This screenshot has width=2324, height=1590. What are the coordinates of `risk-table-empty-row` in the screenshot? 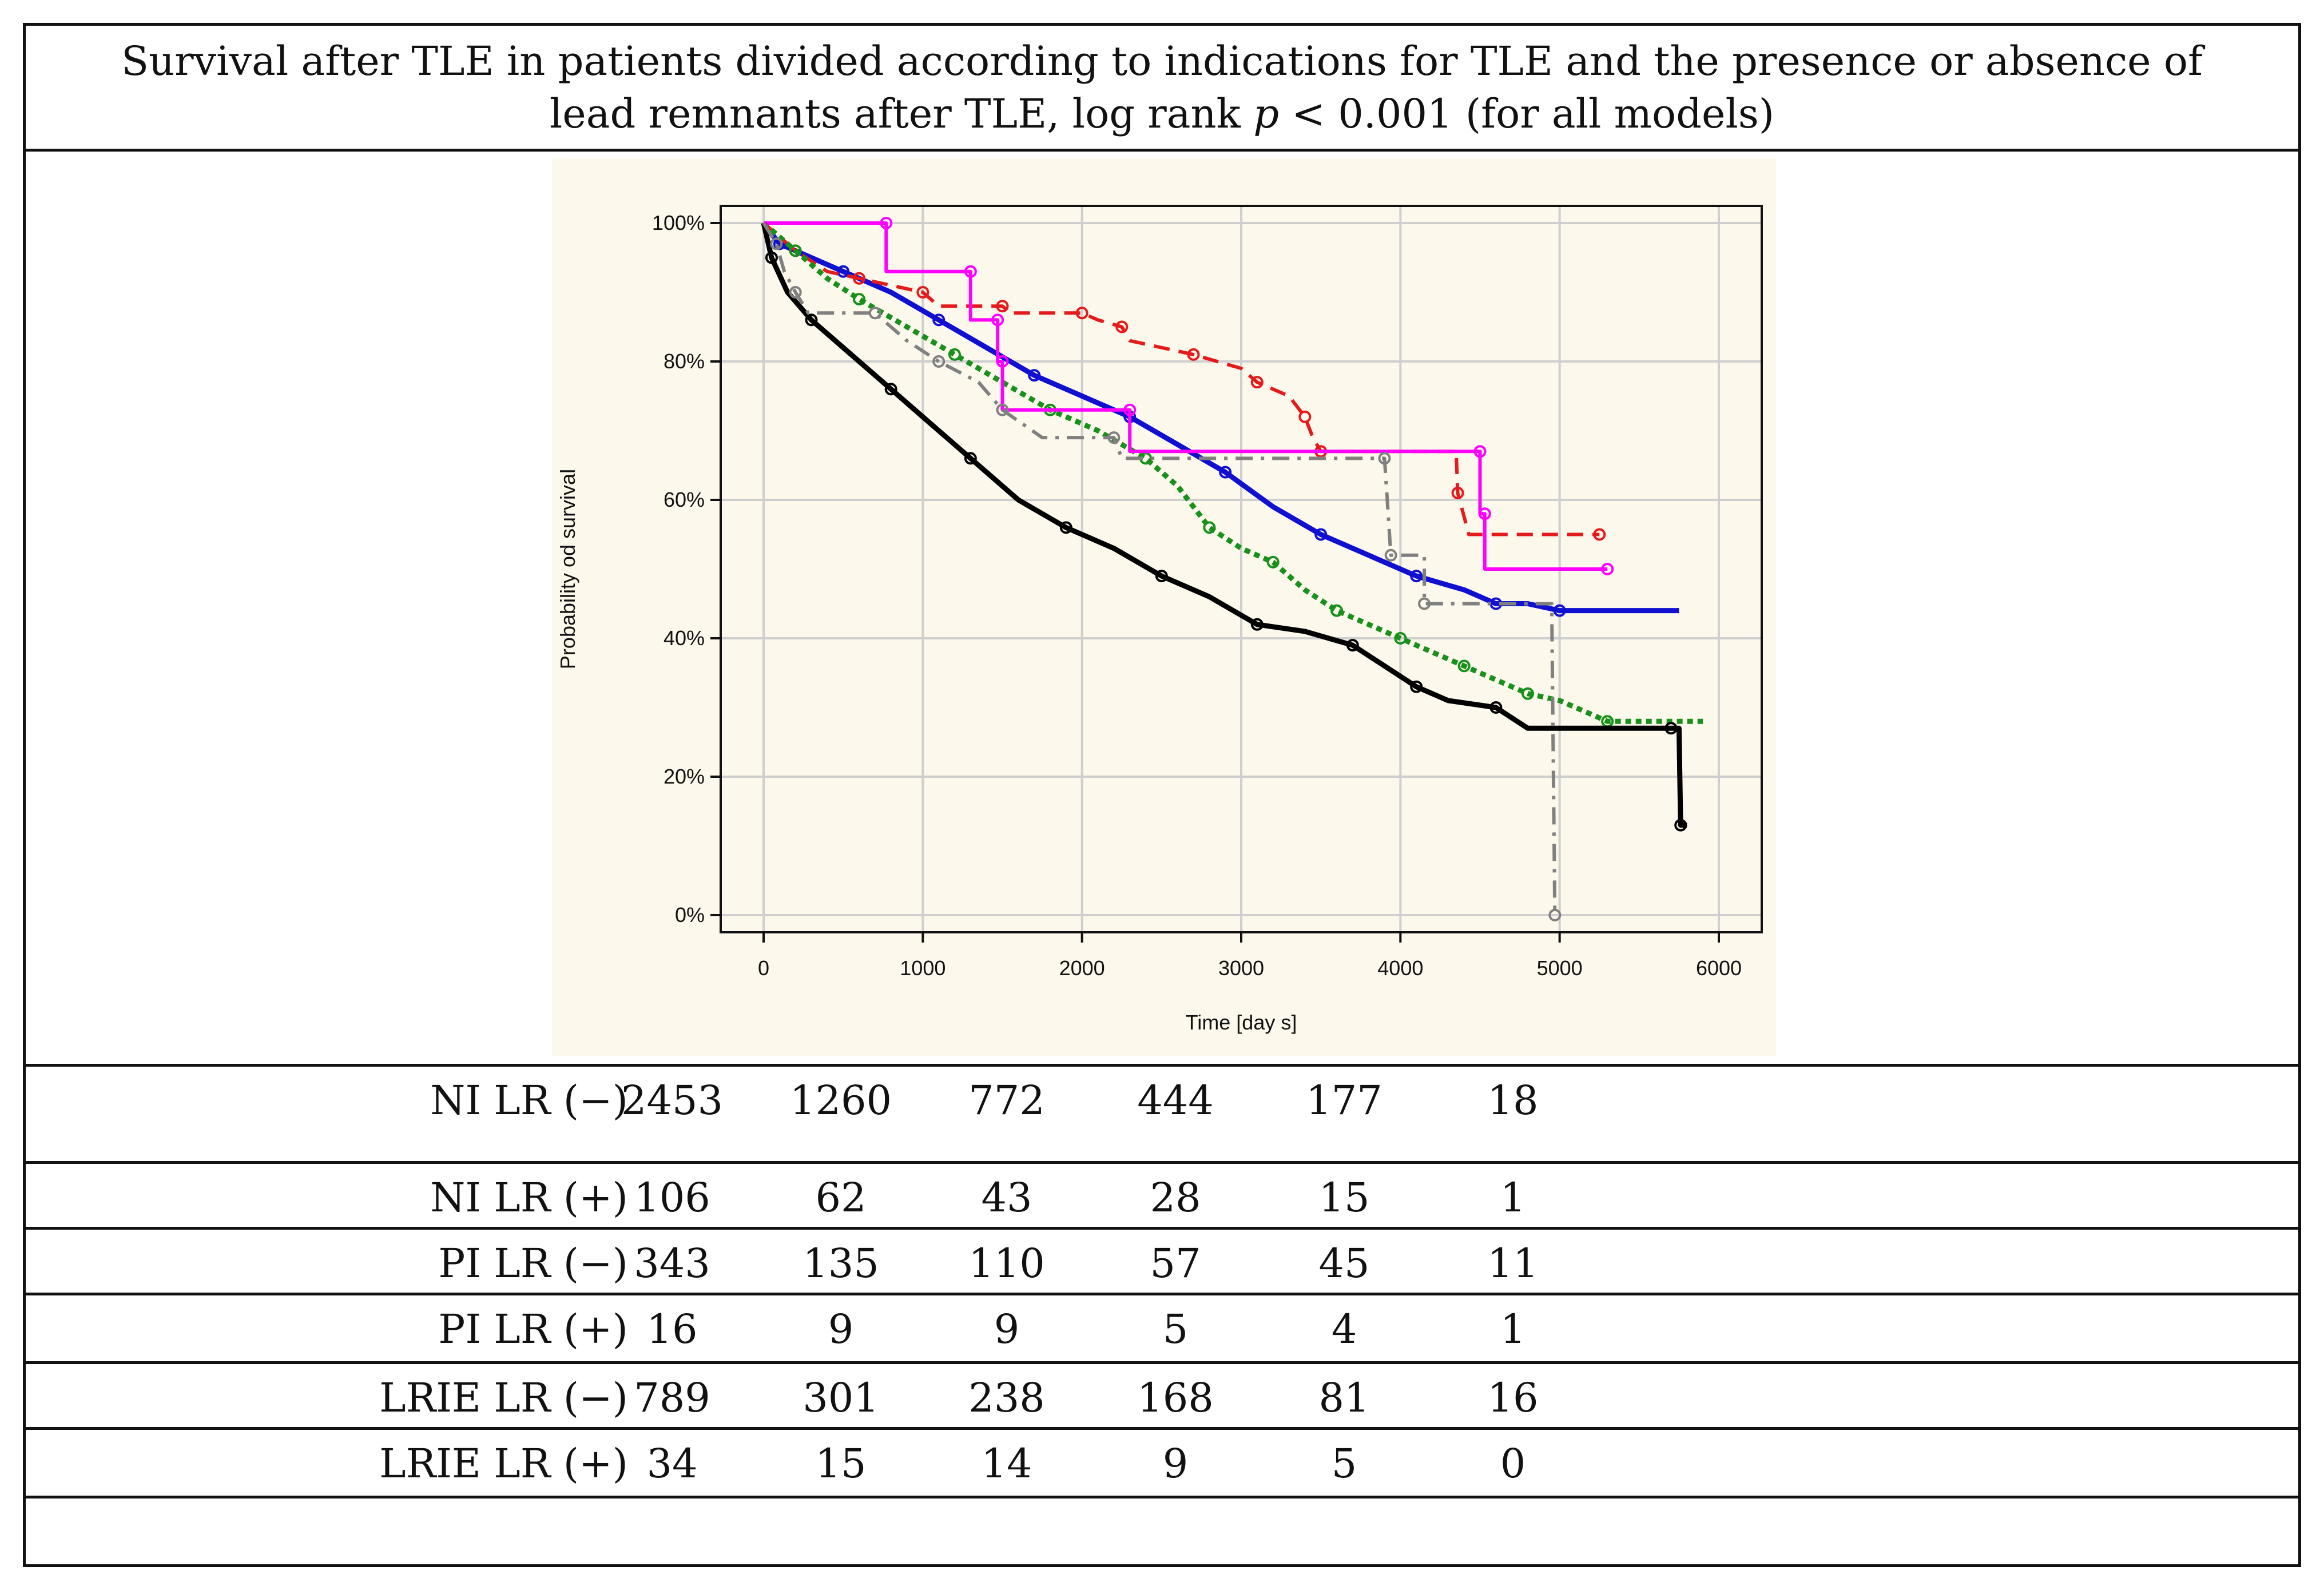 It's located at (1162, 1531).